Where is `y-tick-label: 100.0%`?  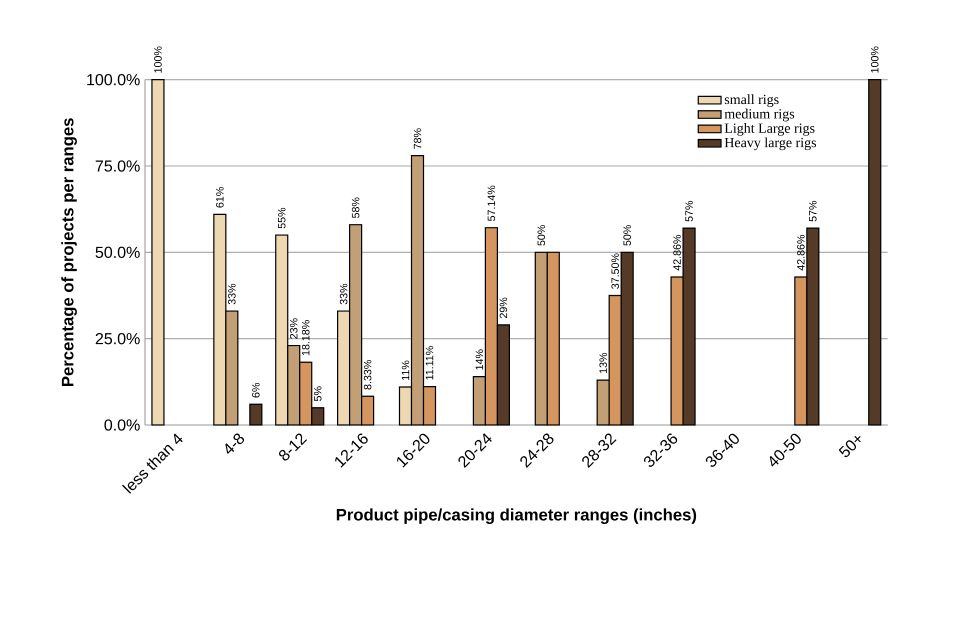 y-tick-label: 100.0% is located at coordinates (113, 80).